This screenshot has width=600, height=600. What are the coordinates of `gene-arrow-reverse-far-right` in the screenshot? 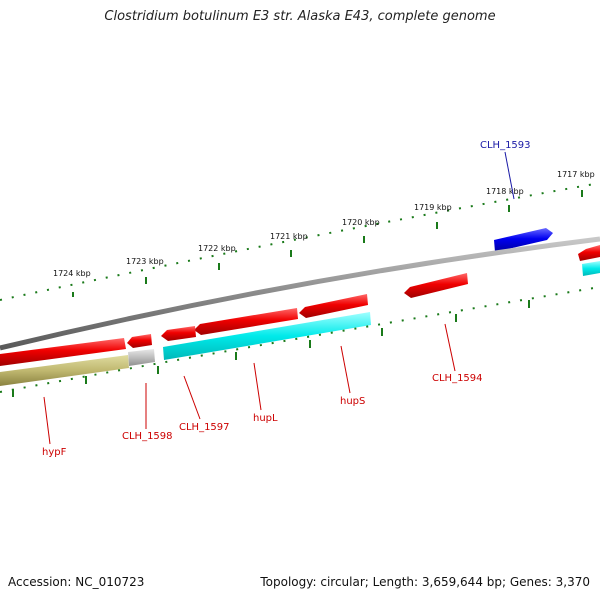 It's located at (589, 253).